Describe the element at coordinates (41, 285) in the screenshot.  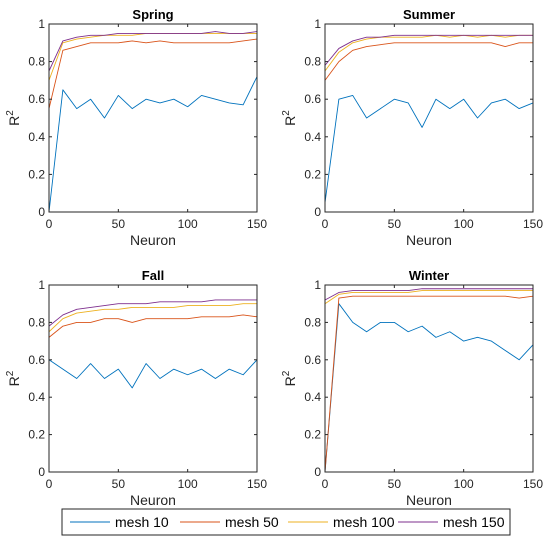
I see `y-tick-label-fall: 1` at that location.